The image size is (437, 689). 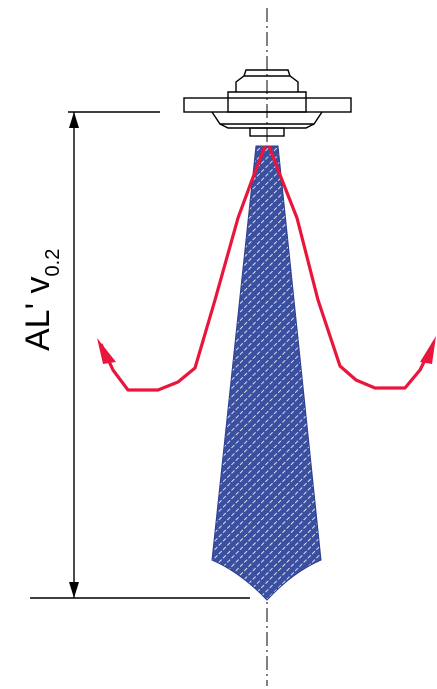 I want to click on dimension-label-subscript: 0.2, so click(x=53, y=262).